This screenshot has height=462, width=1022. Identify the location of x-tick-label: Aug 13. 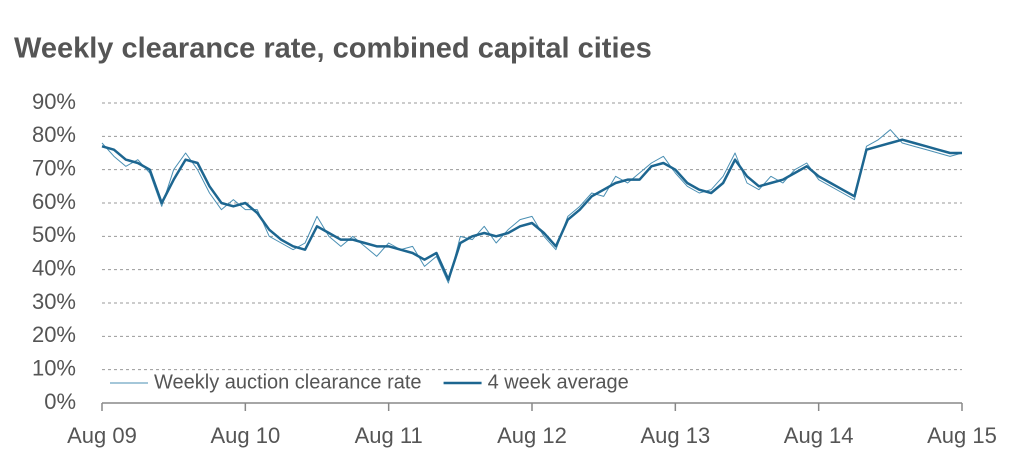
(675, 435).